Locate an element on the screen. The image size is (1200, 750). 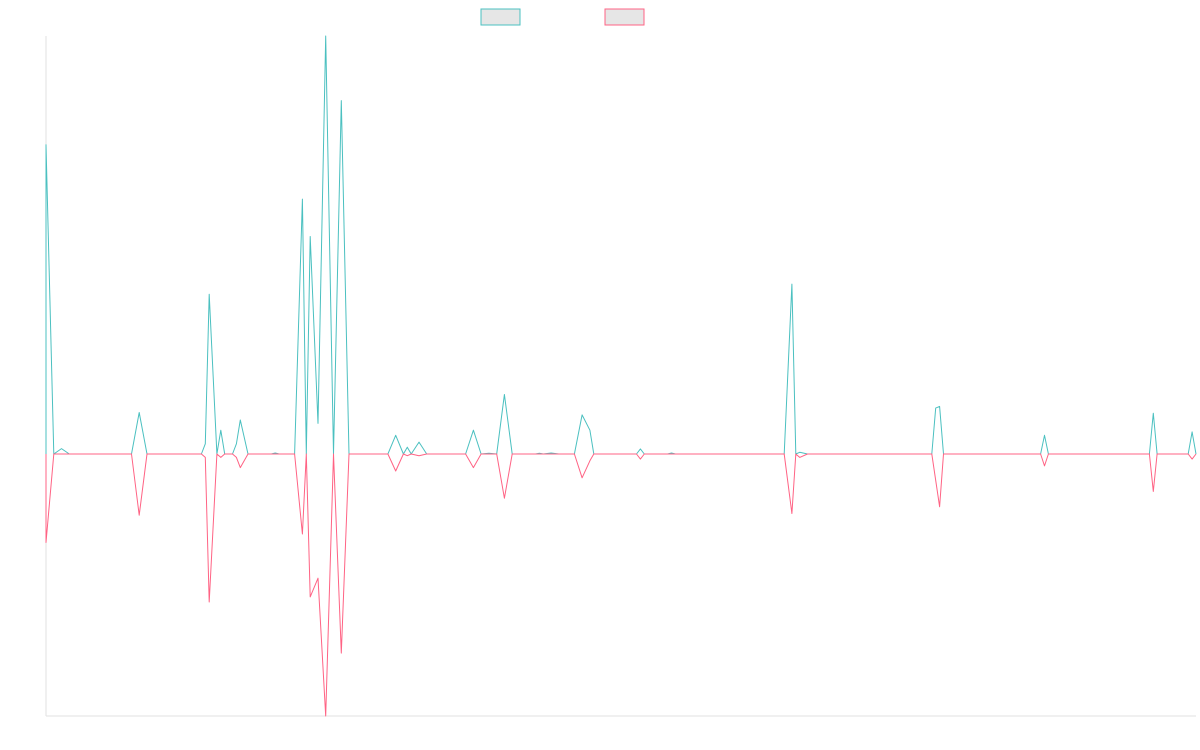
legend is located at coordinates (562, 17).